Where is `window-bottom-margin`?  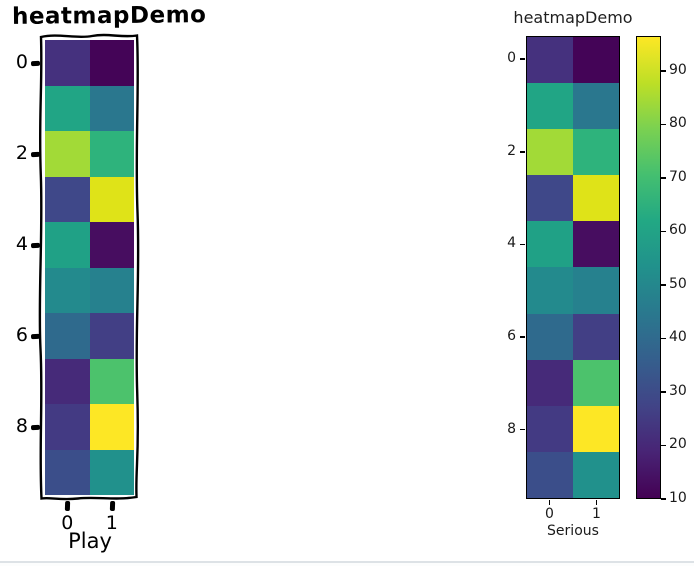
window-bottom-margin is located at coordinates (347, 564).